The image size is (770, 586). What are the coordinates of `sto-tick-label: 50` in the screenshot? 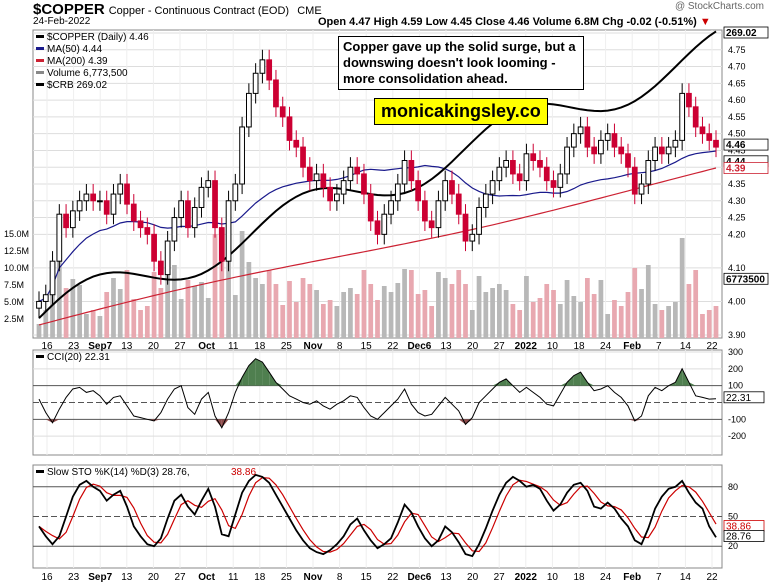 It's located at (733, 517).